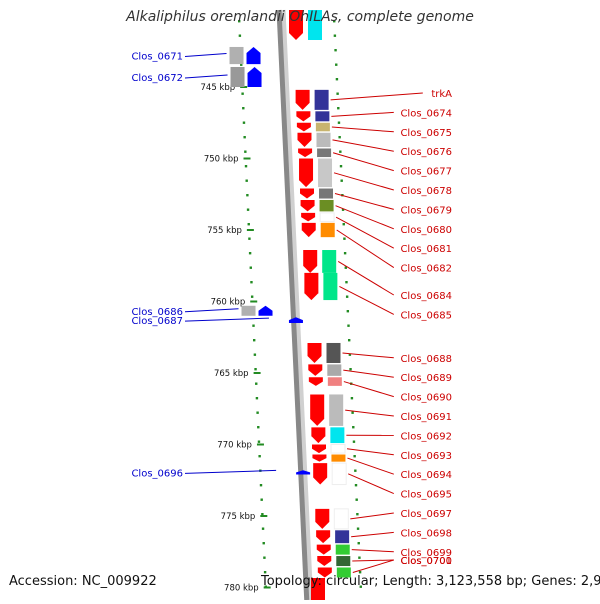 The image size is (600, 604). What do you see at coordinates (426, 475) in the screenshot?
I see `reverse-gene-label: Clos_0694` at bounding box center [426, 475].